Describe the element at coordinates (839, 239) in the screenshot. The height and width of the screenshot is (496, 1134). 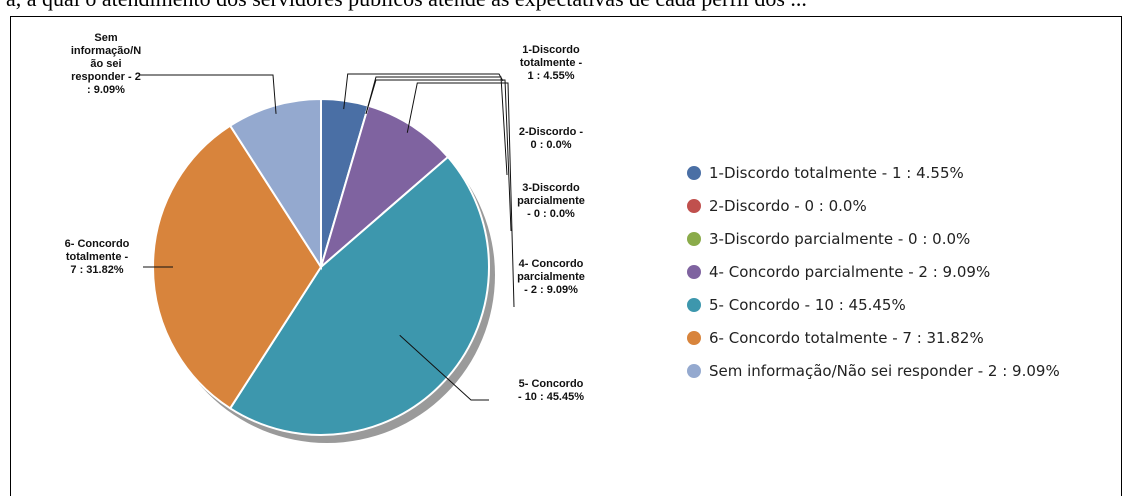
I see `legend-label: 3-Discordo parcialmente - 0 : 0.0%` at that location.